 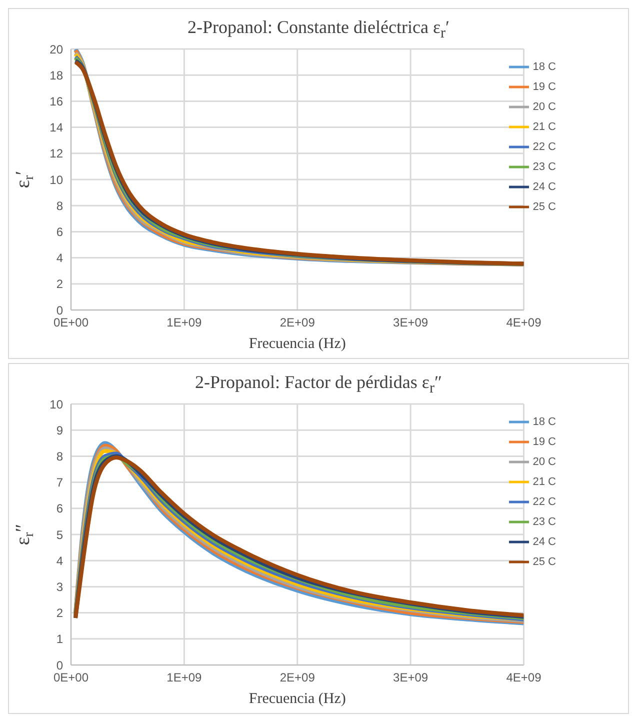 What do you see at coordinates (57, 75) in the screenshot?
I see `y-tick-label: 18` at bounding box center [57, 75].